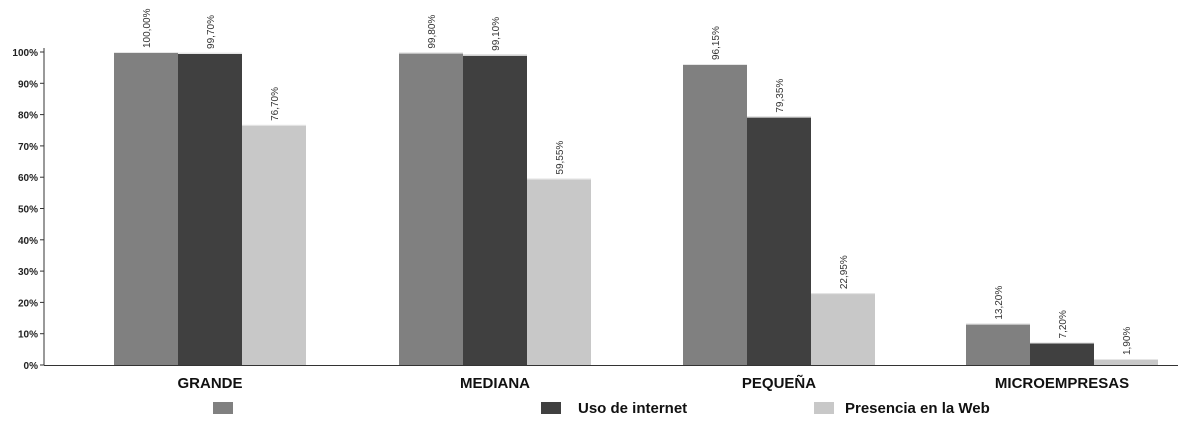 This screenshot has height=426, width=1199. Describe the element at coordinates (780, 96) in the screenshot. I see `data-label: 79,35%` at that location.